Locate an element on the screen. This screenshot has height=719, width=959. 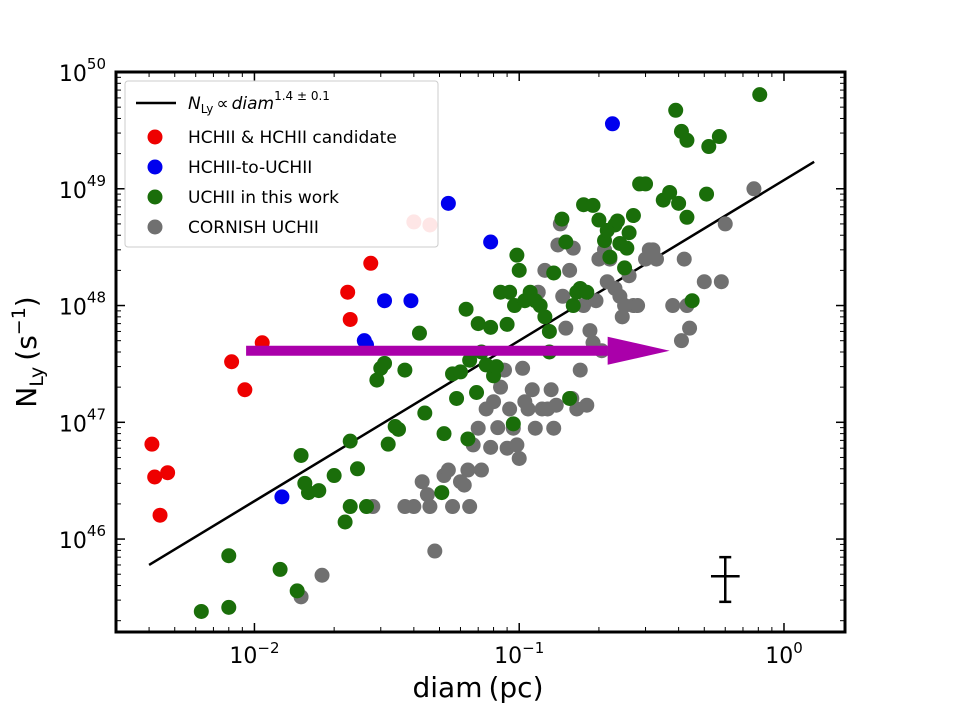
legend-box is located at coordinates (281, 164).